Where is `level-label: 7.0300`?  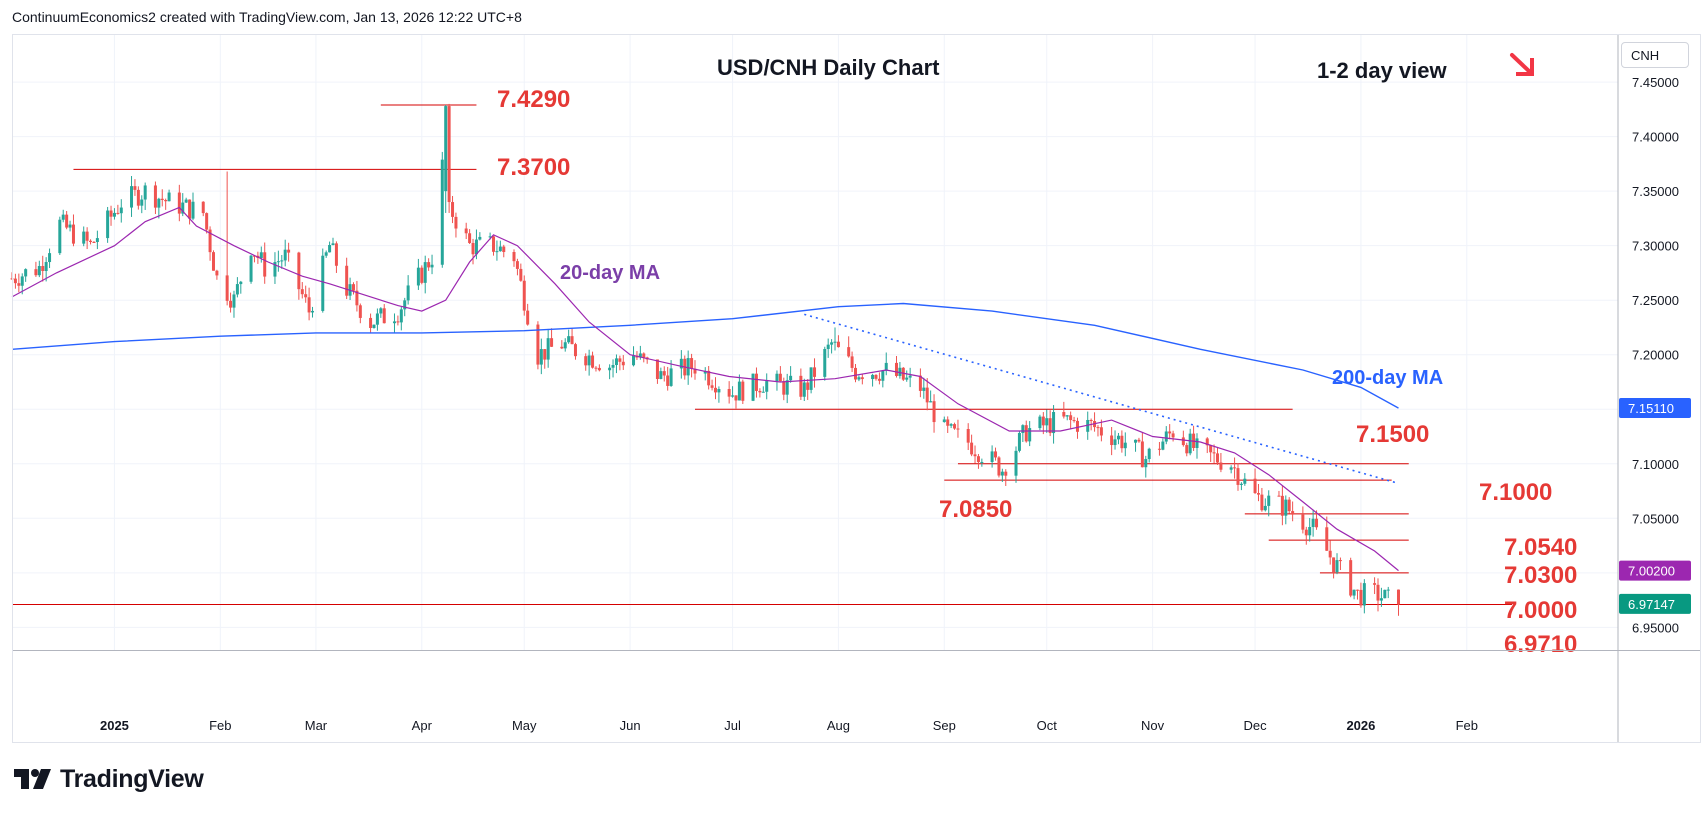 level-label: 7.0300 is located at coordinates (1540, 575).